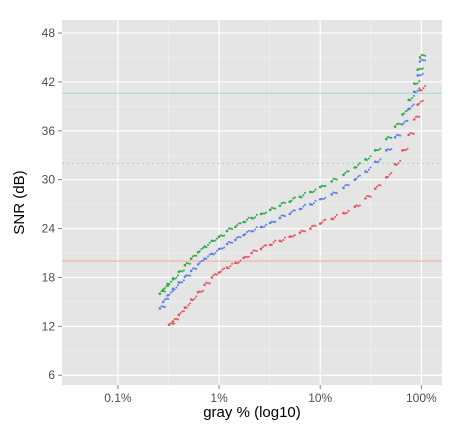  Describe the element at coordinates (270, 398) in the screenshot. I see `x-tick-labels: 0.1% 1% 10% 100%` at that location.